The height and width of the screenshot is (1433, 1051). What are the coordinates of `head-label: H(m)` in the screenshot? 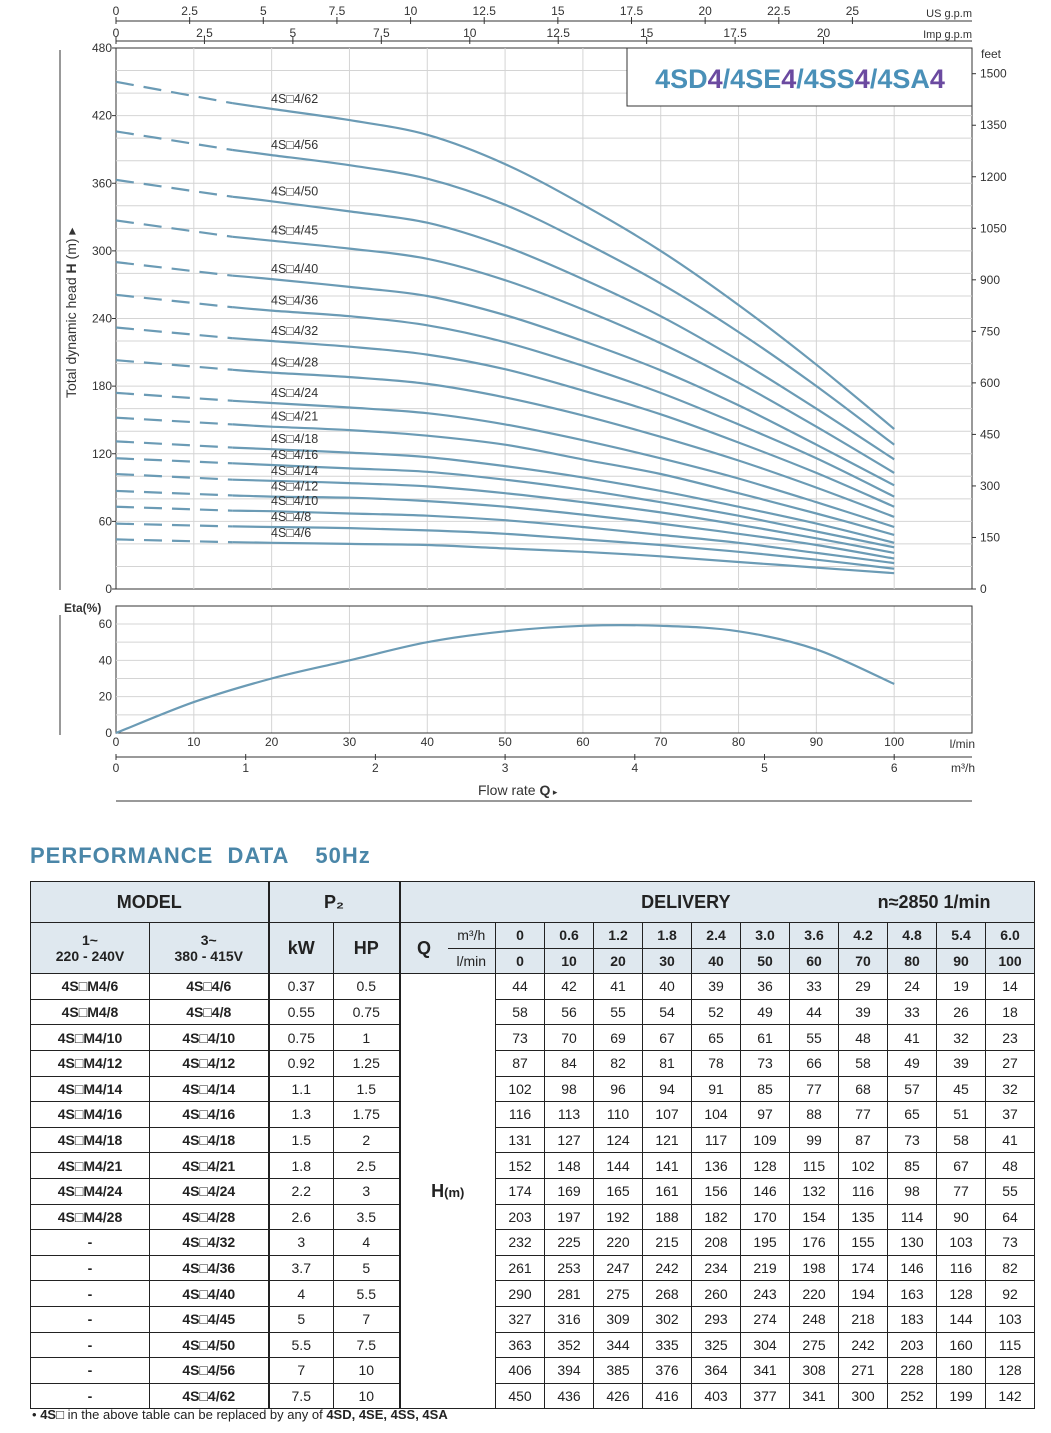 It's located at (447, 1191).